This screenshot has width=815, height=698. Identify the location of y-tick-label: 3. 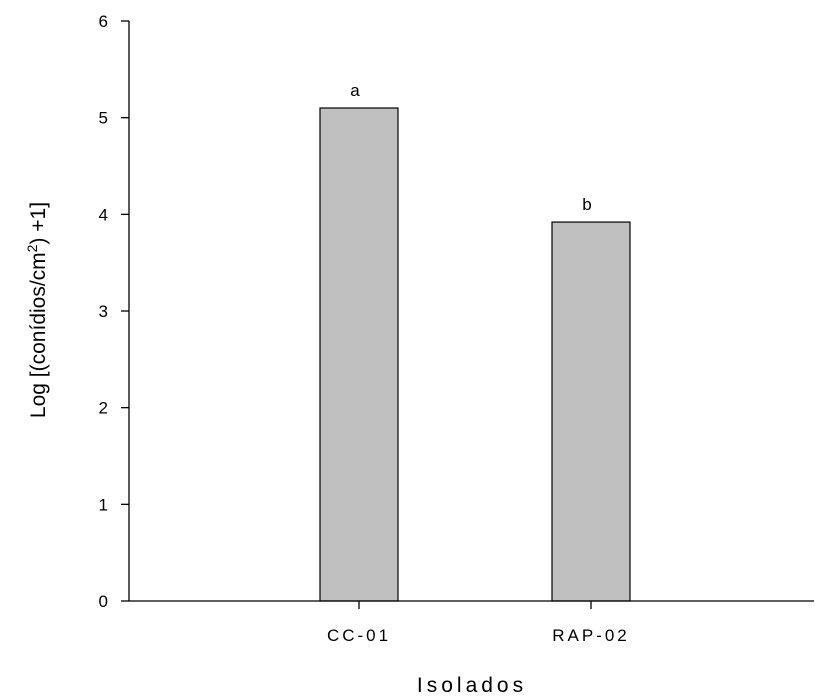
(103, 311).